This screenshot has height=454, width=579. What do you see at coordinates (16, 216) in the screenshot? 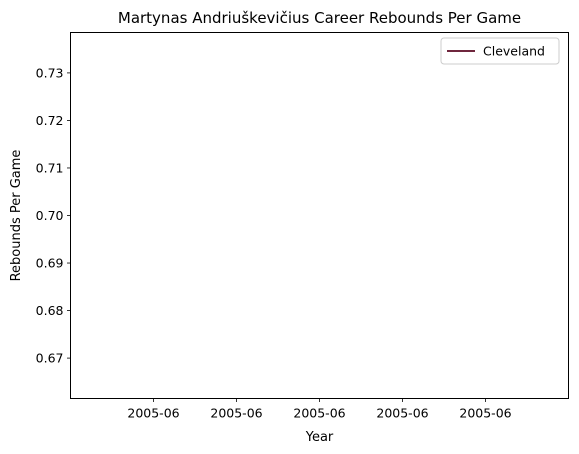
I see `y-axis-label: Rebounds Per Game` at bounding box center [16, 216].